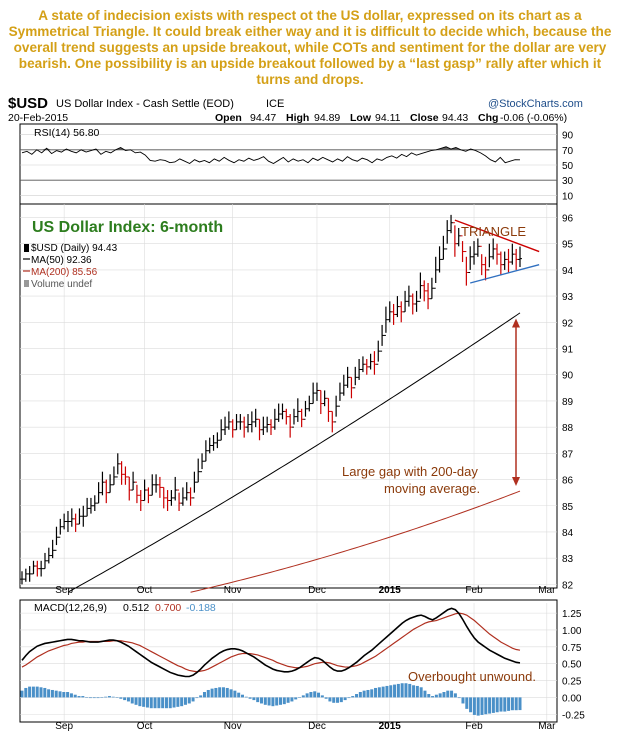  What do you see at coordinates (361, 118) in the screenshot?
I see `low-label: Low` at bounding box center [361, 118].